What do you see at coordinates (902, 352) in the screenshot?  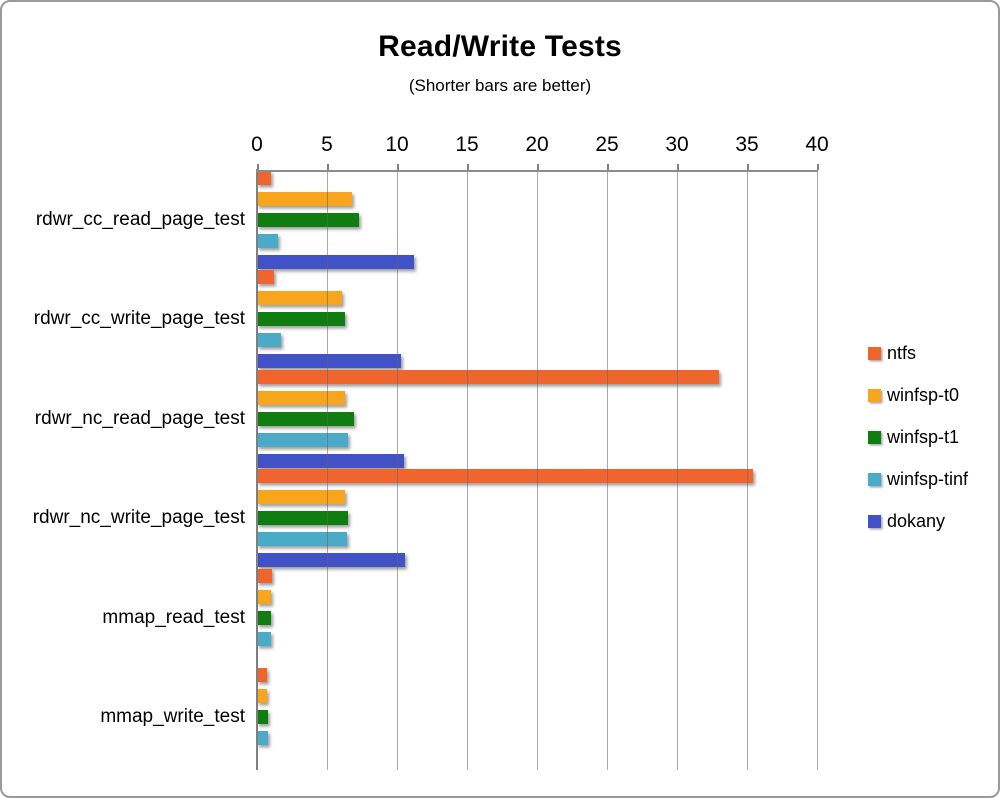 I see `legend-label: ntfs` at bounding box center [902, 352].